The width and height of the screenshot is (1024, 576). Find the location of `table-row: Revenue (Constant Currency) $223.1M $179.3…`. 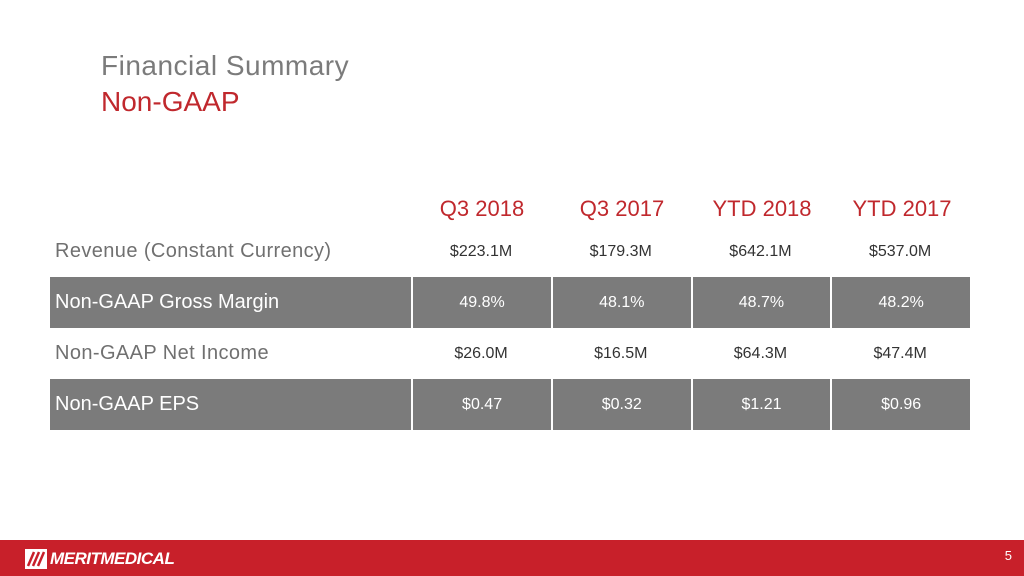

table-row: Revenue (Constant Currency) $223.1M $179.3… is located at coordinates (510, 251).